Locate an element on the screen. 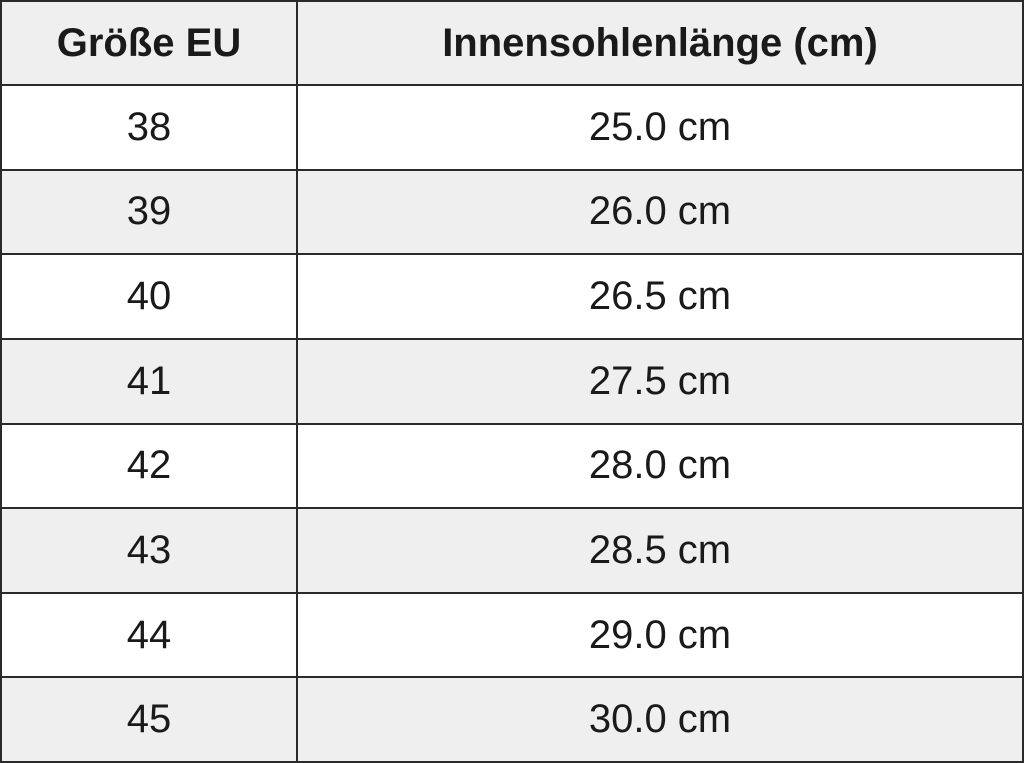 The width and height of the screenshot is (1024, 763). table-cell: 40 is located at coordinates (149, 296).